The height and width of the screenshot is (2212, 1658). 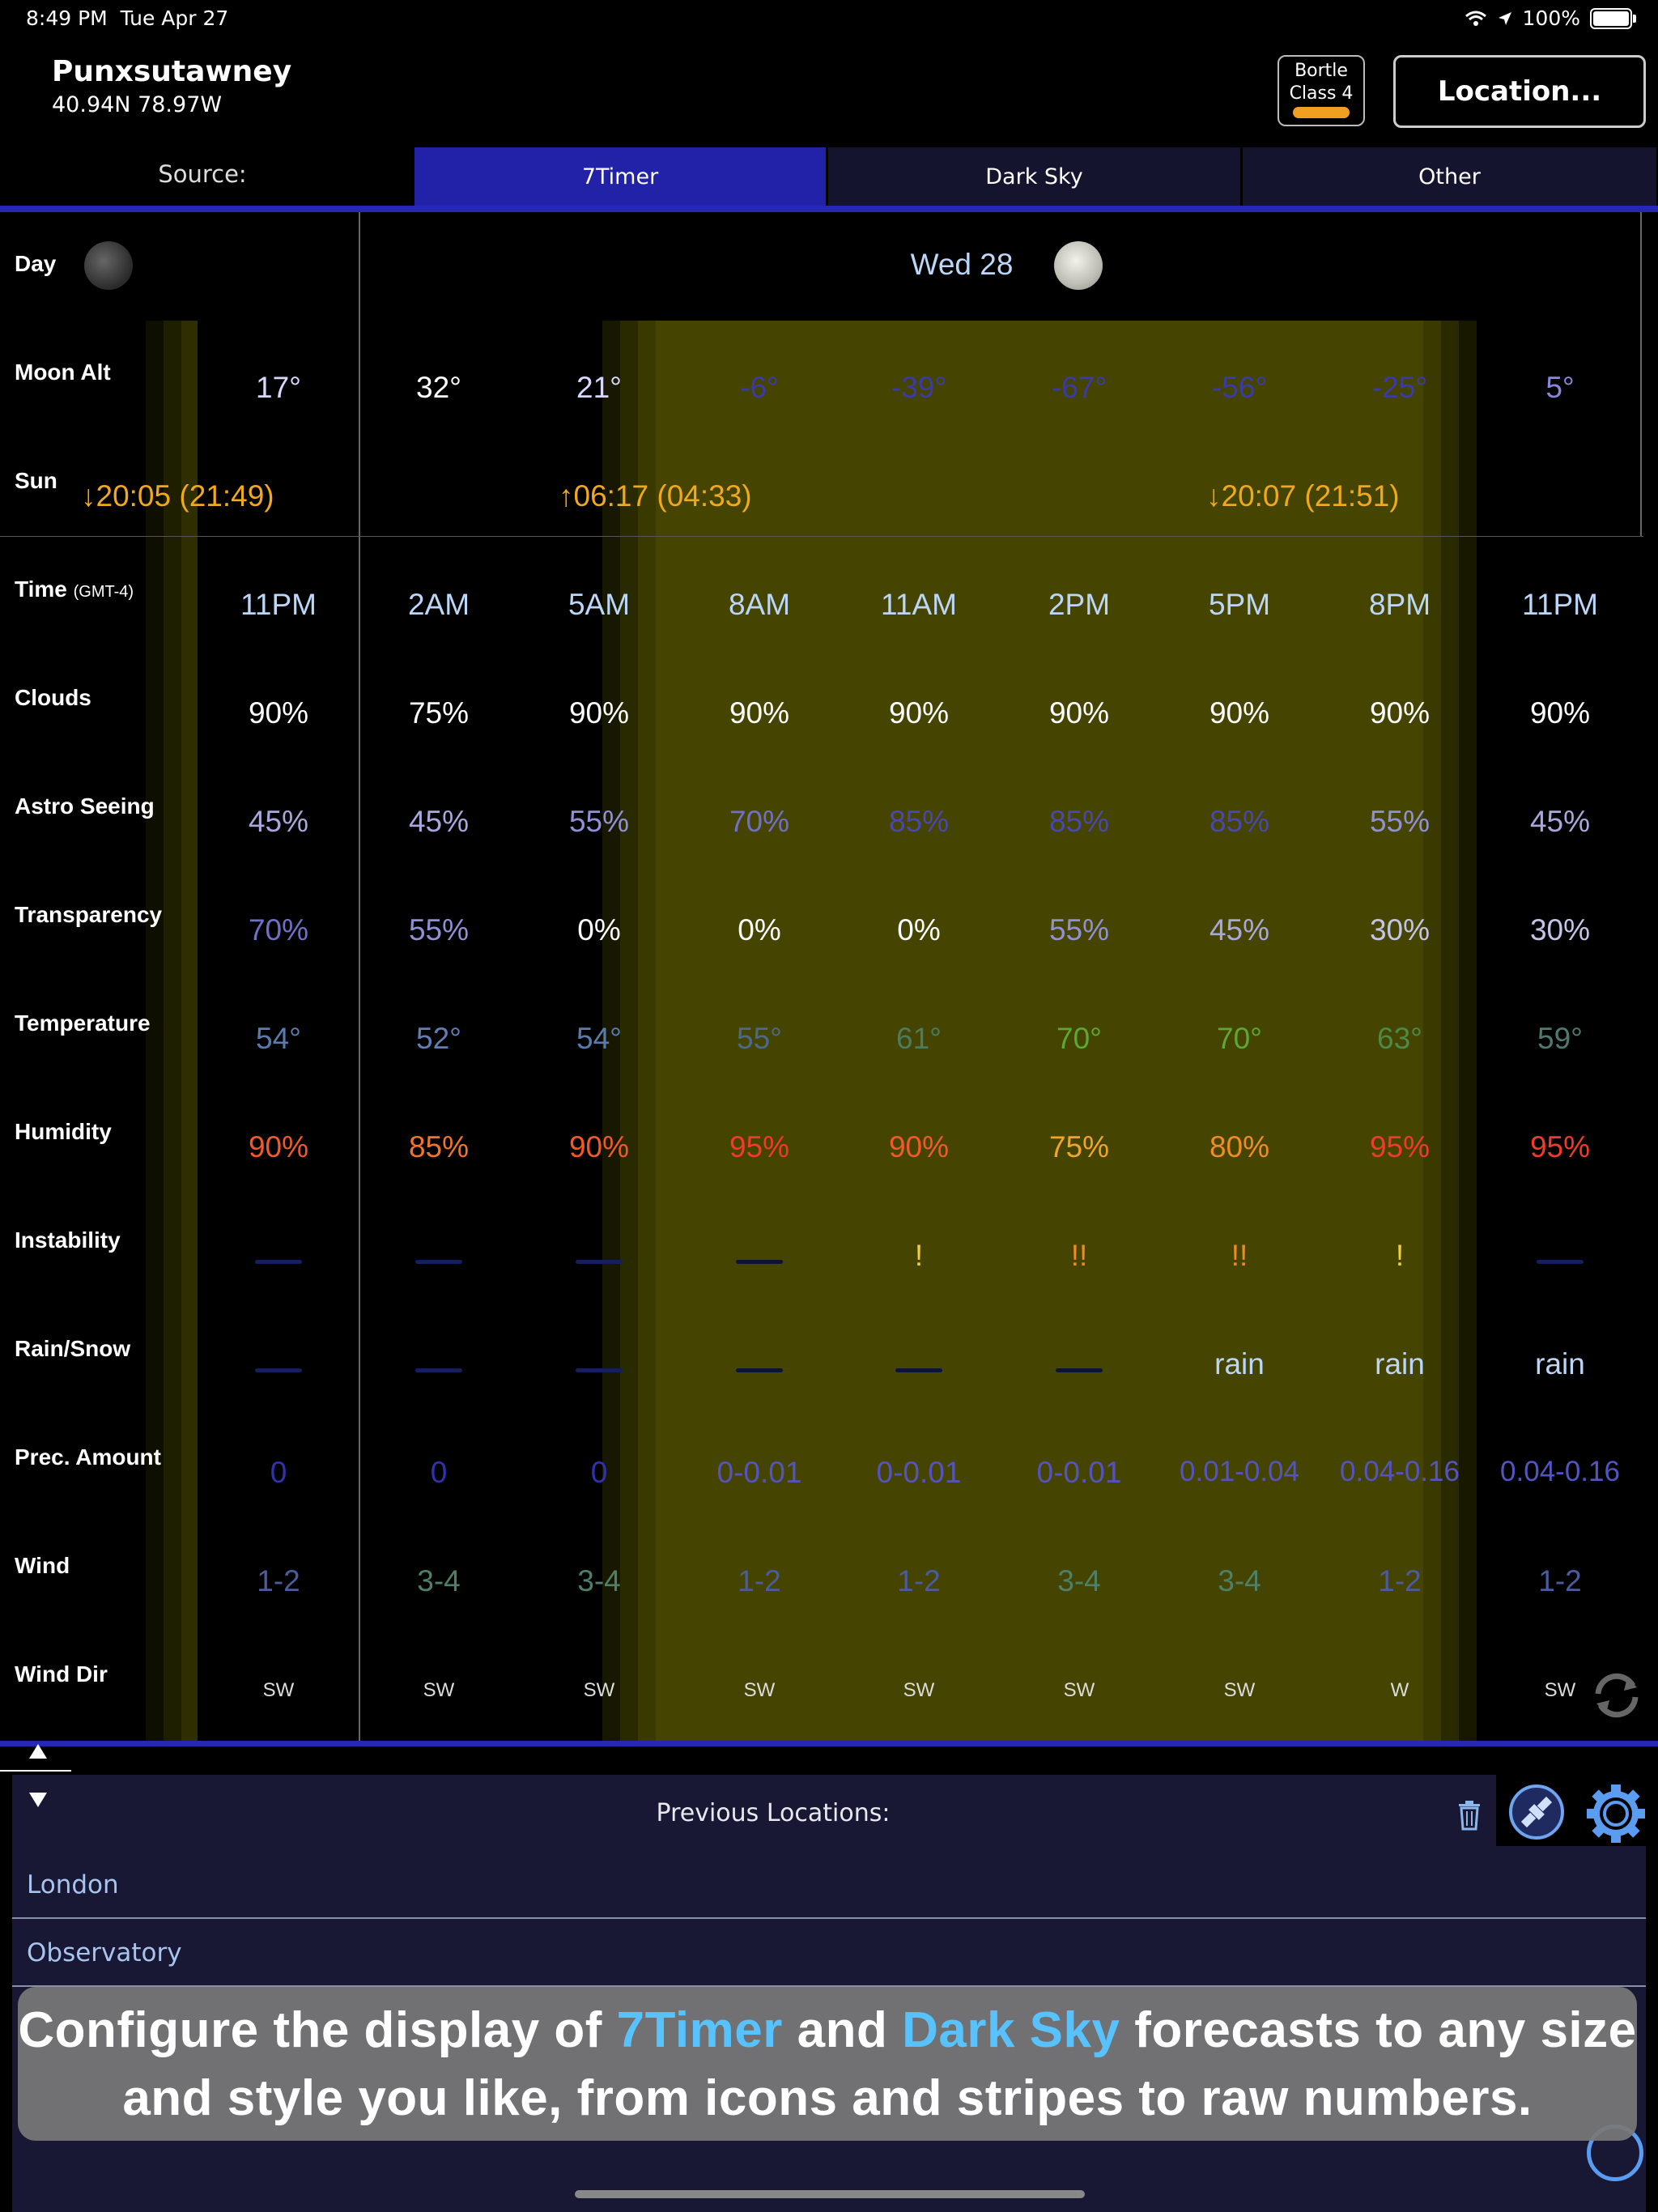 What do you see at coordinates (439, 822) in the screenshot?
I see `cell-seeing: 45%` at bounding box center [439, 822].